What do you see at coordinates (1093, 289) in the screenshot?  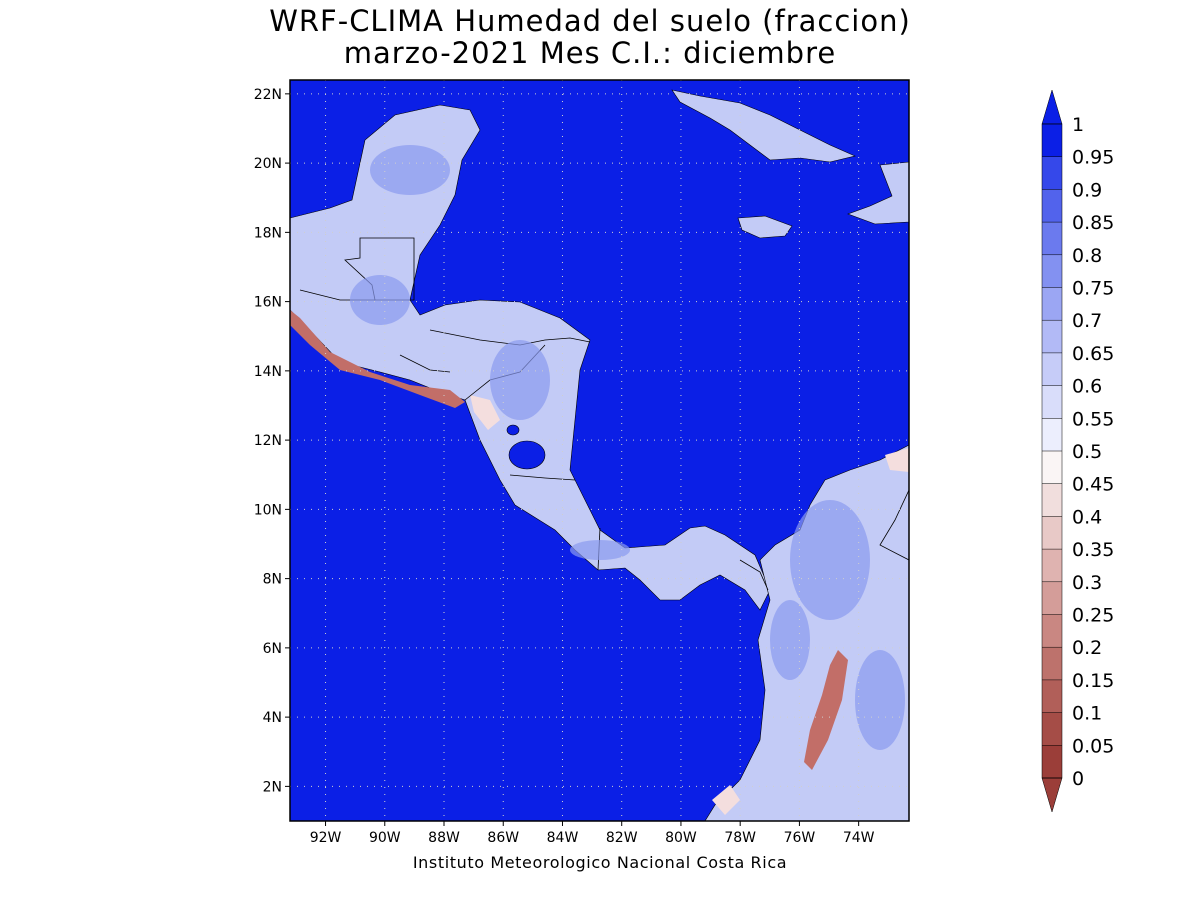 I see `colorbar-label: 0.75` at bounding box center [1093, 289].